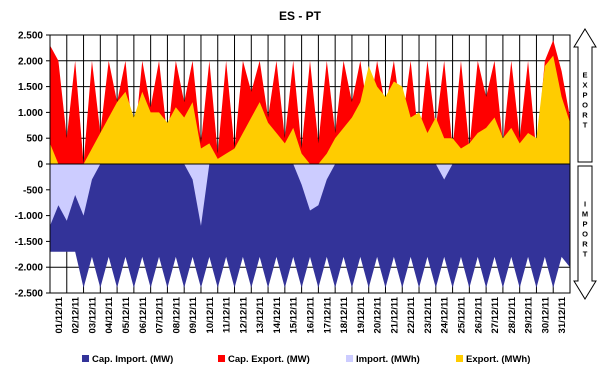 The height and width of the screenshot is (375, 598). I want to click on x-tick-label: 28/12/11, so click(512, 314).